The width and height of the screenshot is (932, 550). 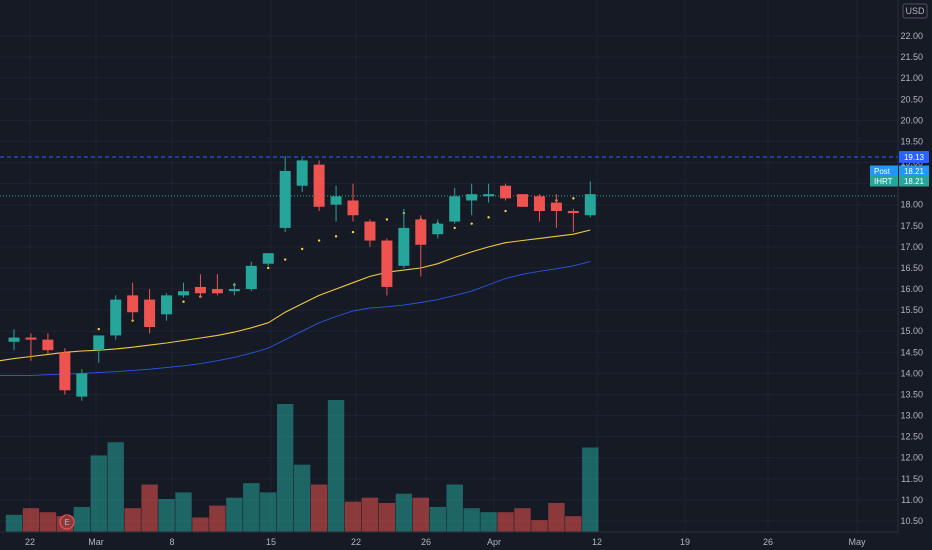 What do you see at coordinates (911, 416) in the screenshot?
I see `price-tick-label: 13.00` at bounding box center [911, 416].